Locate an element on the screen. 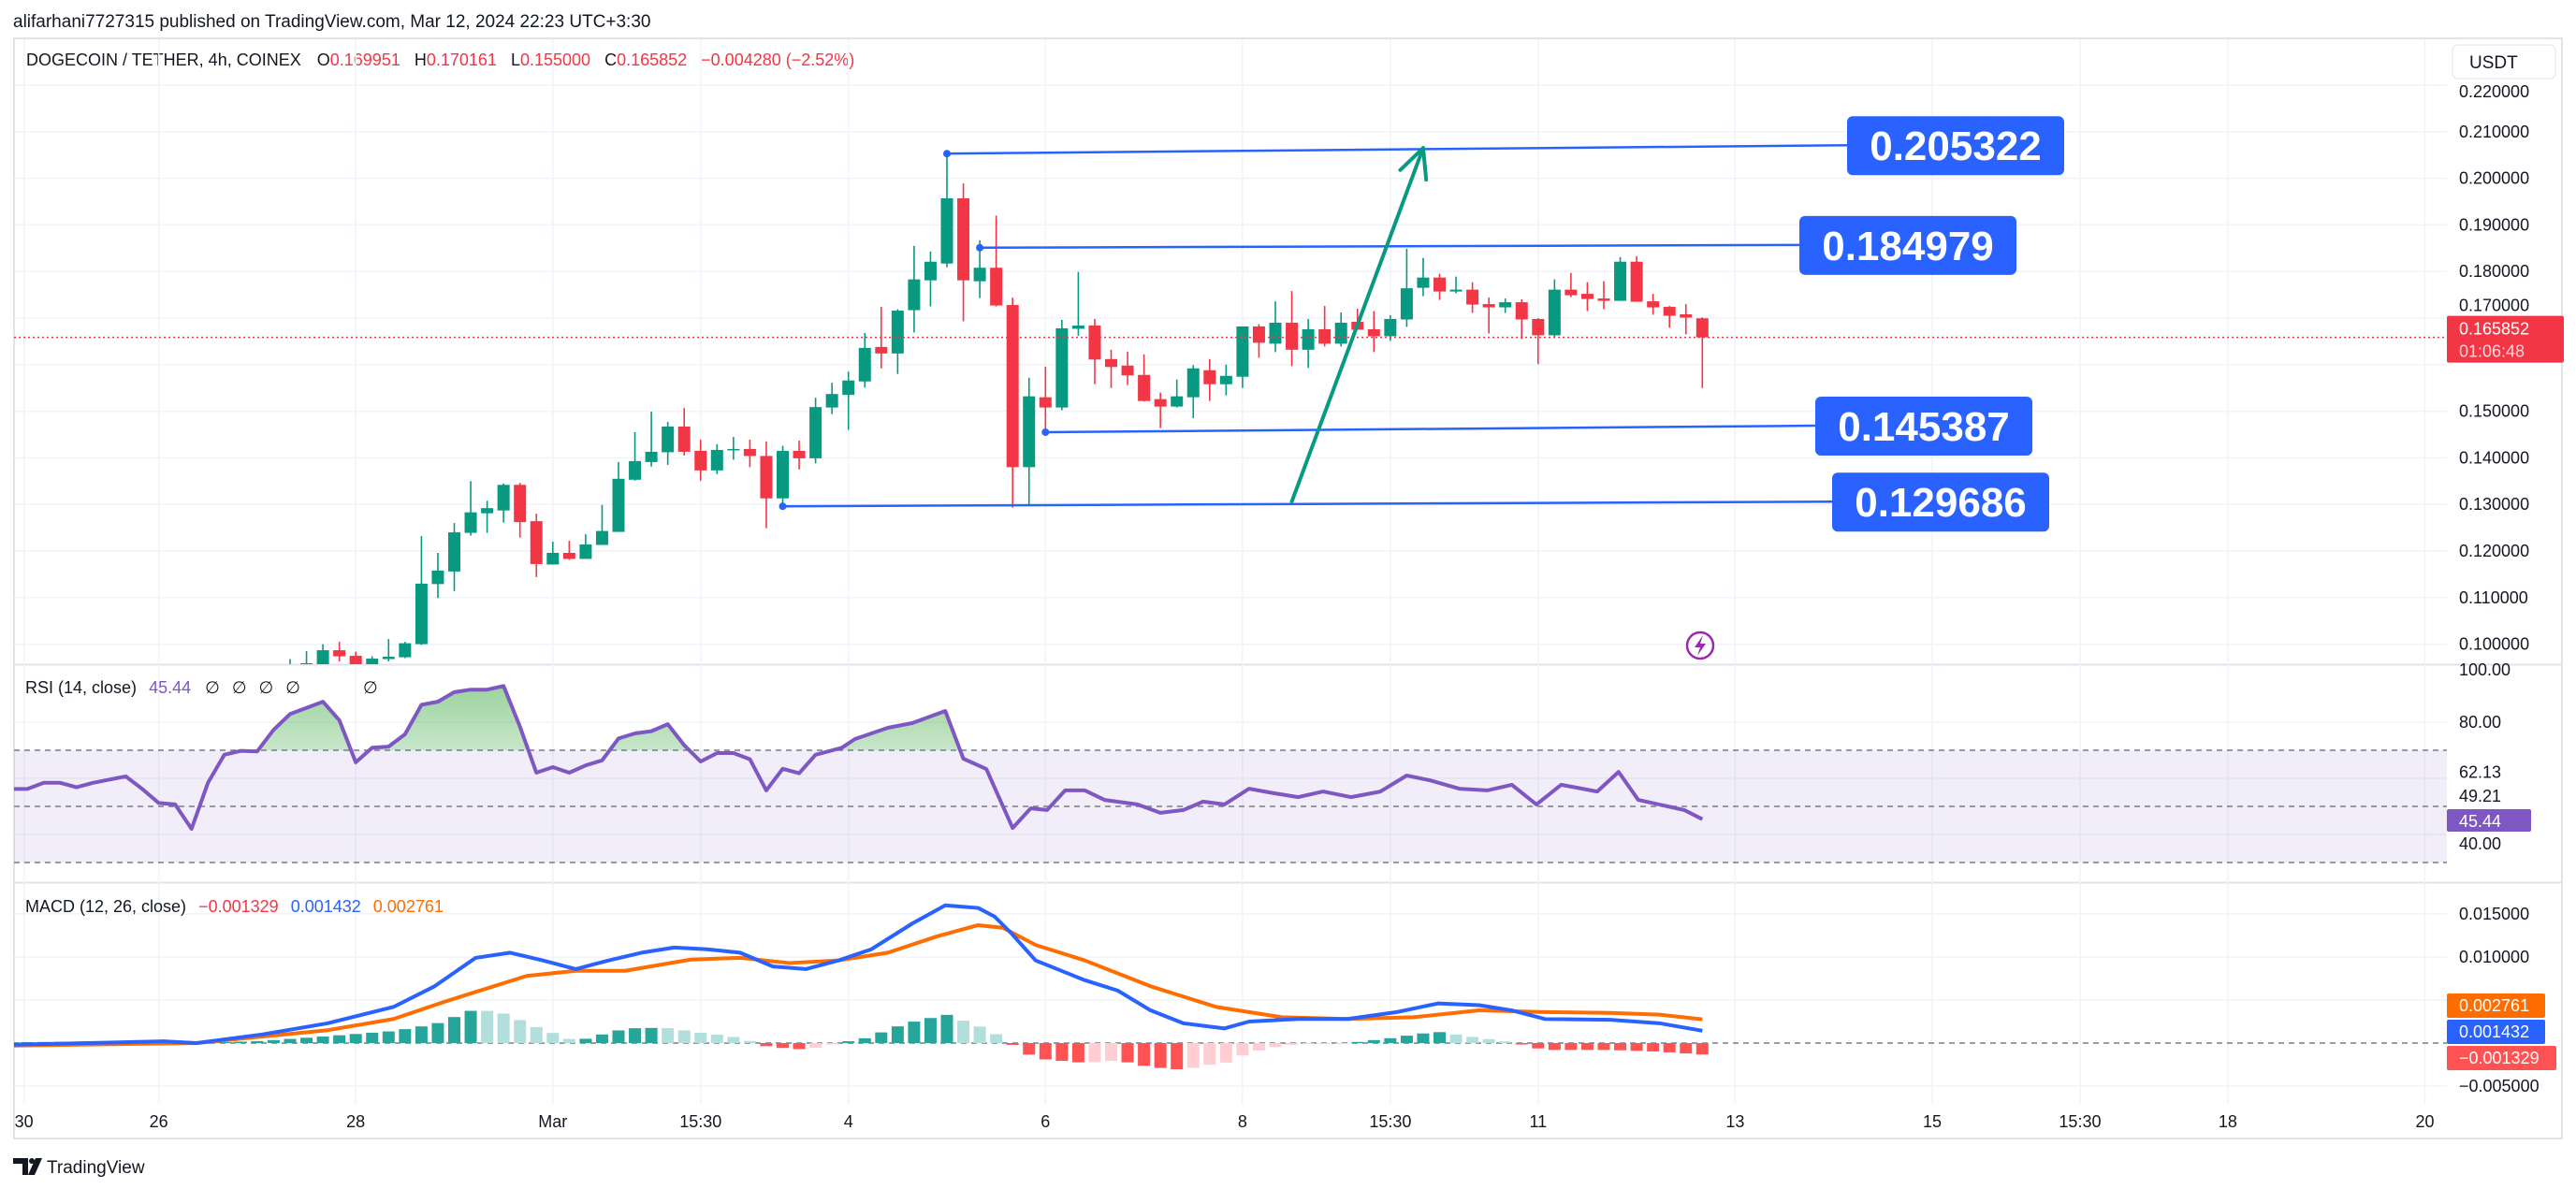 The height and width of the screenshot is (1189, 2576). price-level-annotation: 0.129686 is located at coordinates (1414, 502).